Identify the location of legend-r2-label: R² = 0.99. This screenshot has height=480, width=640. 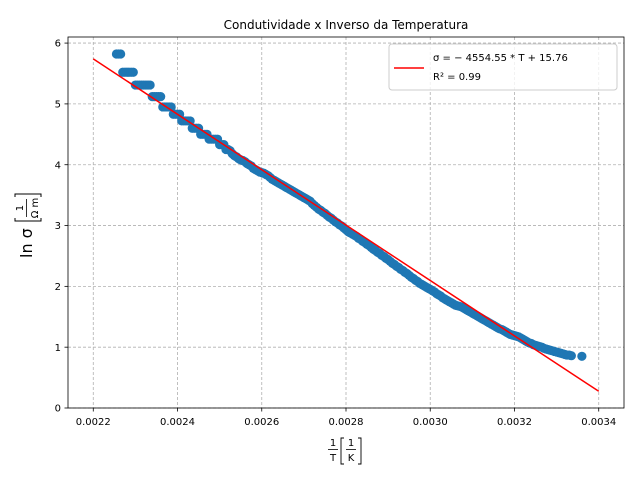
(457, 77).